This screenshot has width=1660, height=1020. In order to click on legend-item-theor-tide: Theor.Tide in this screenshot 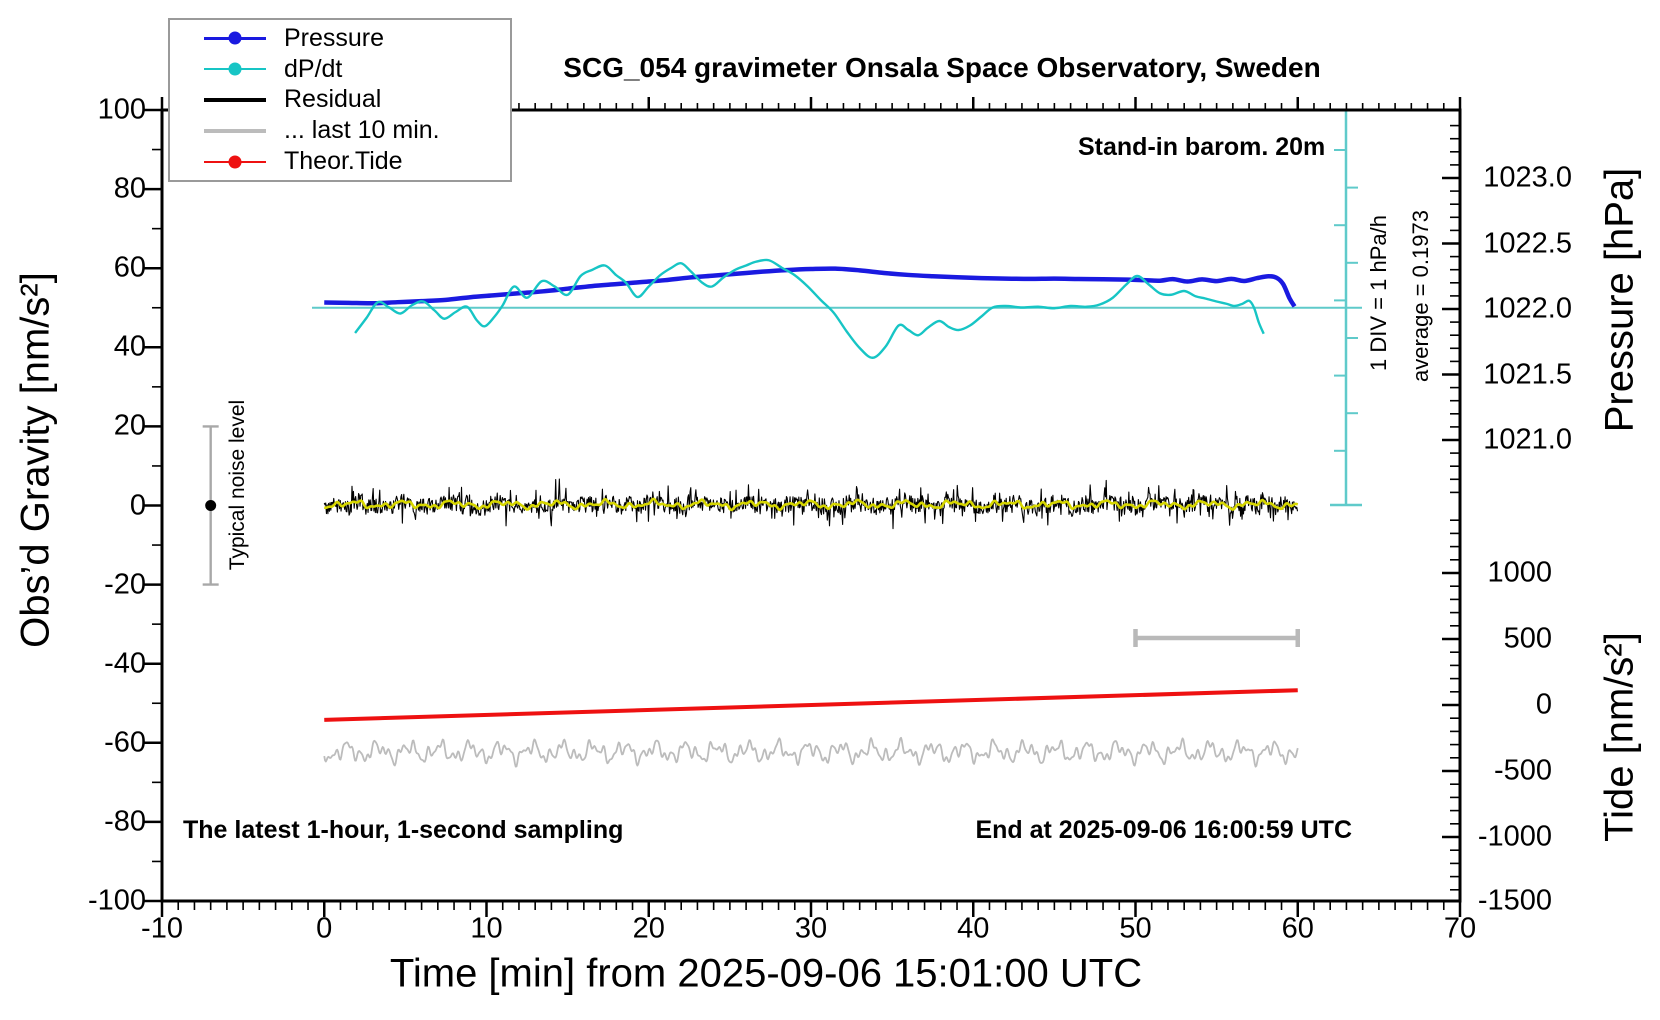, I will do `click(340, 161)`.